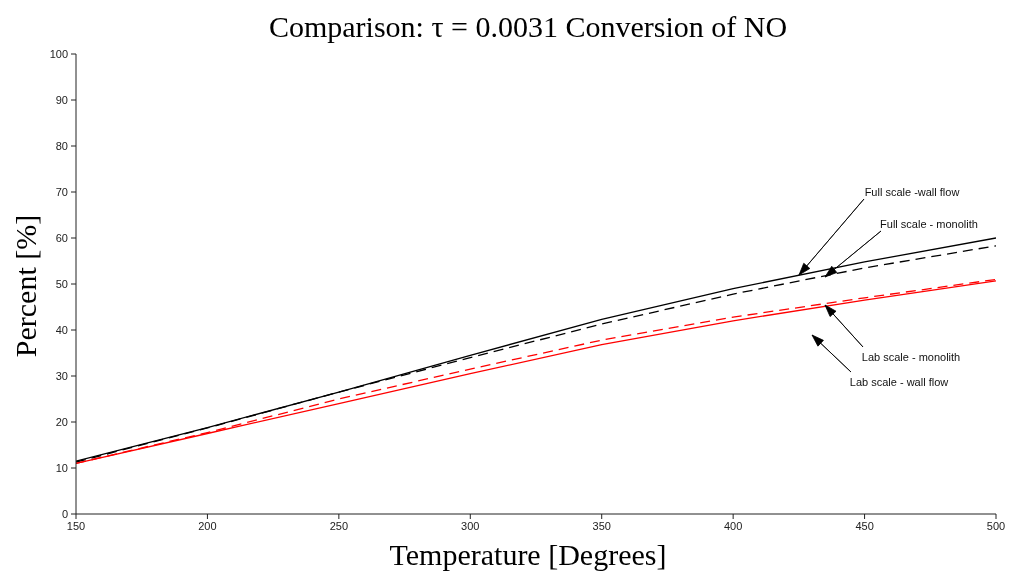 The width and height of the screenshot is (1014, 580). What do you see at coordinates (61, 283) in the screenshot?
I see `y-tick-label: 50` at bounding box center [61, 283].